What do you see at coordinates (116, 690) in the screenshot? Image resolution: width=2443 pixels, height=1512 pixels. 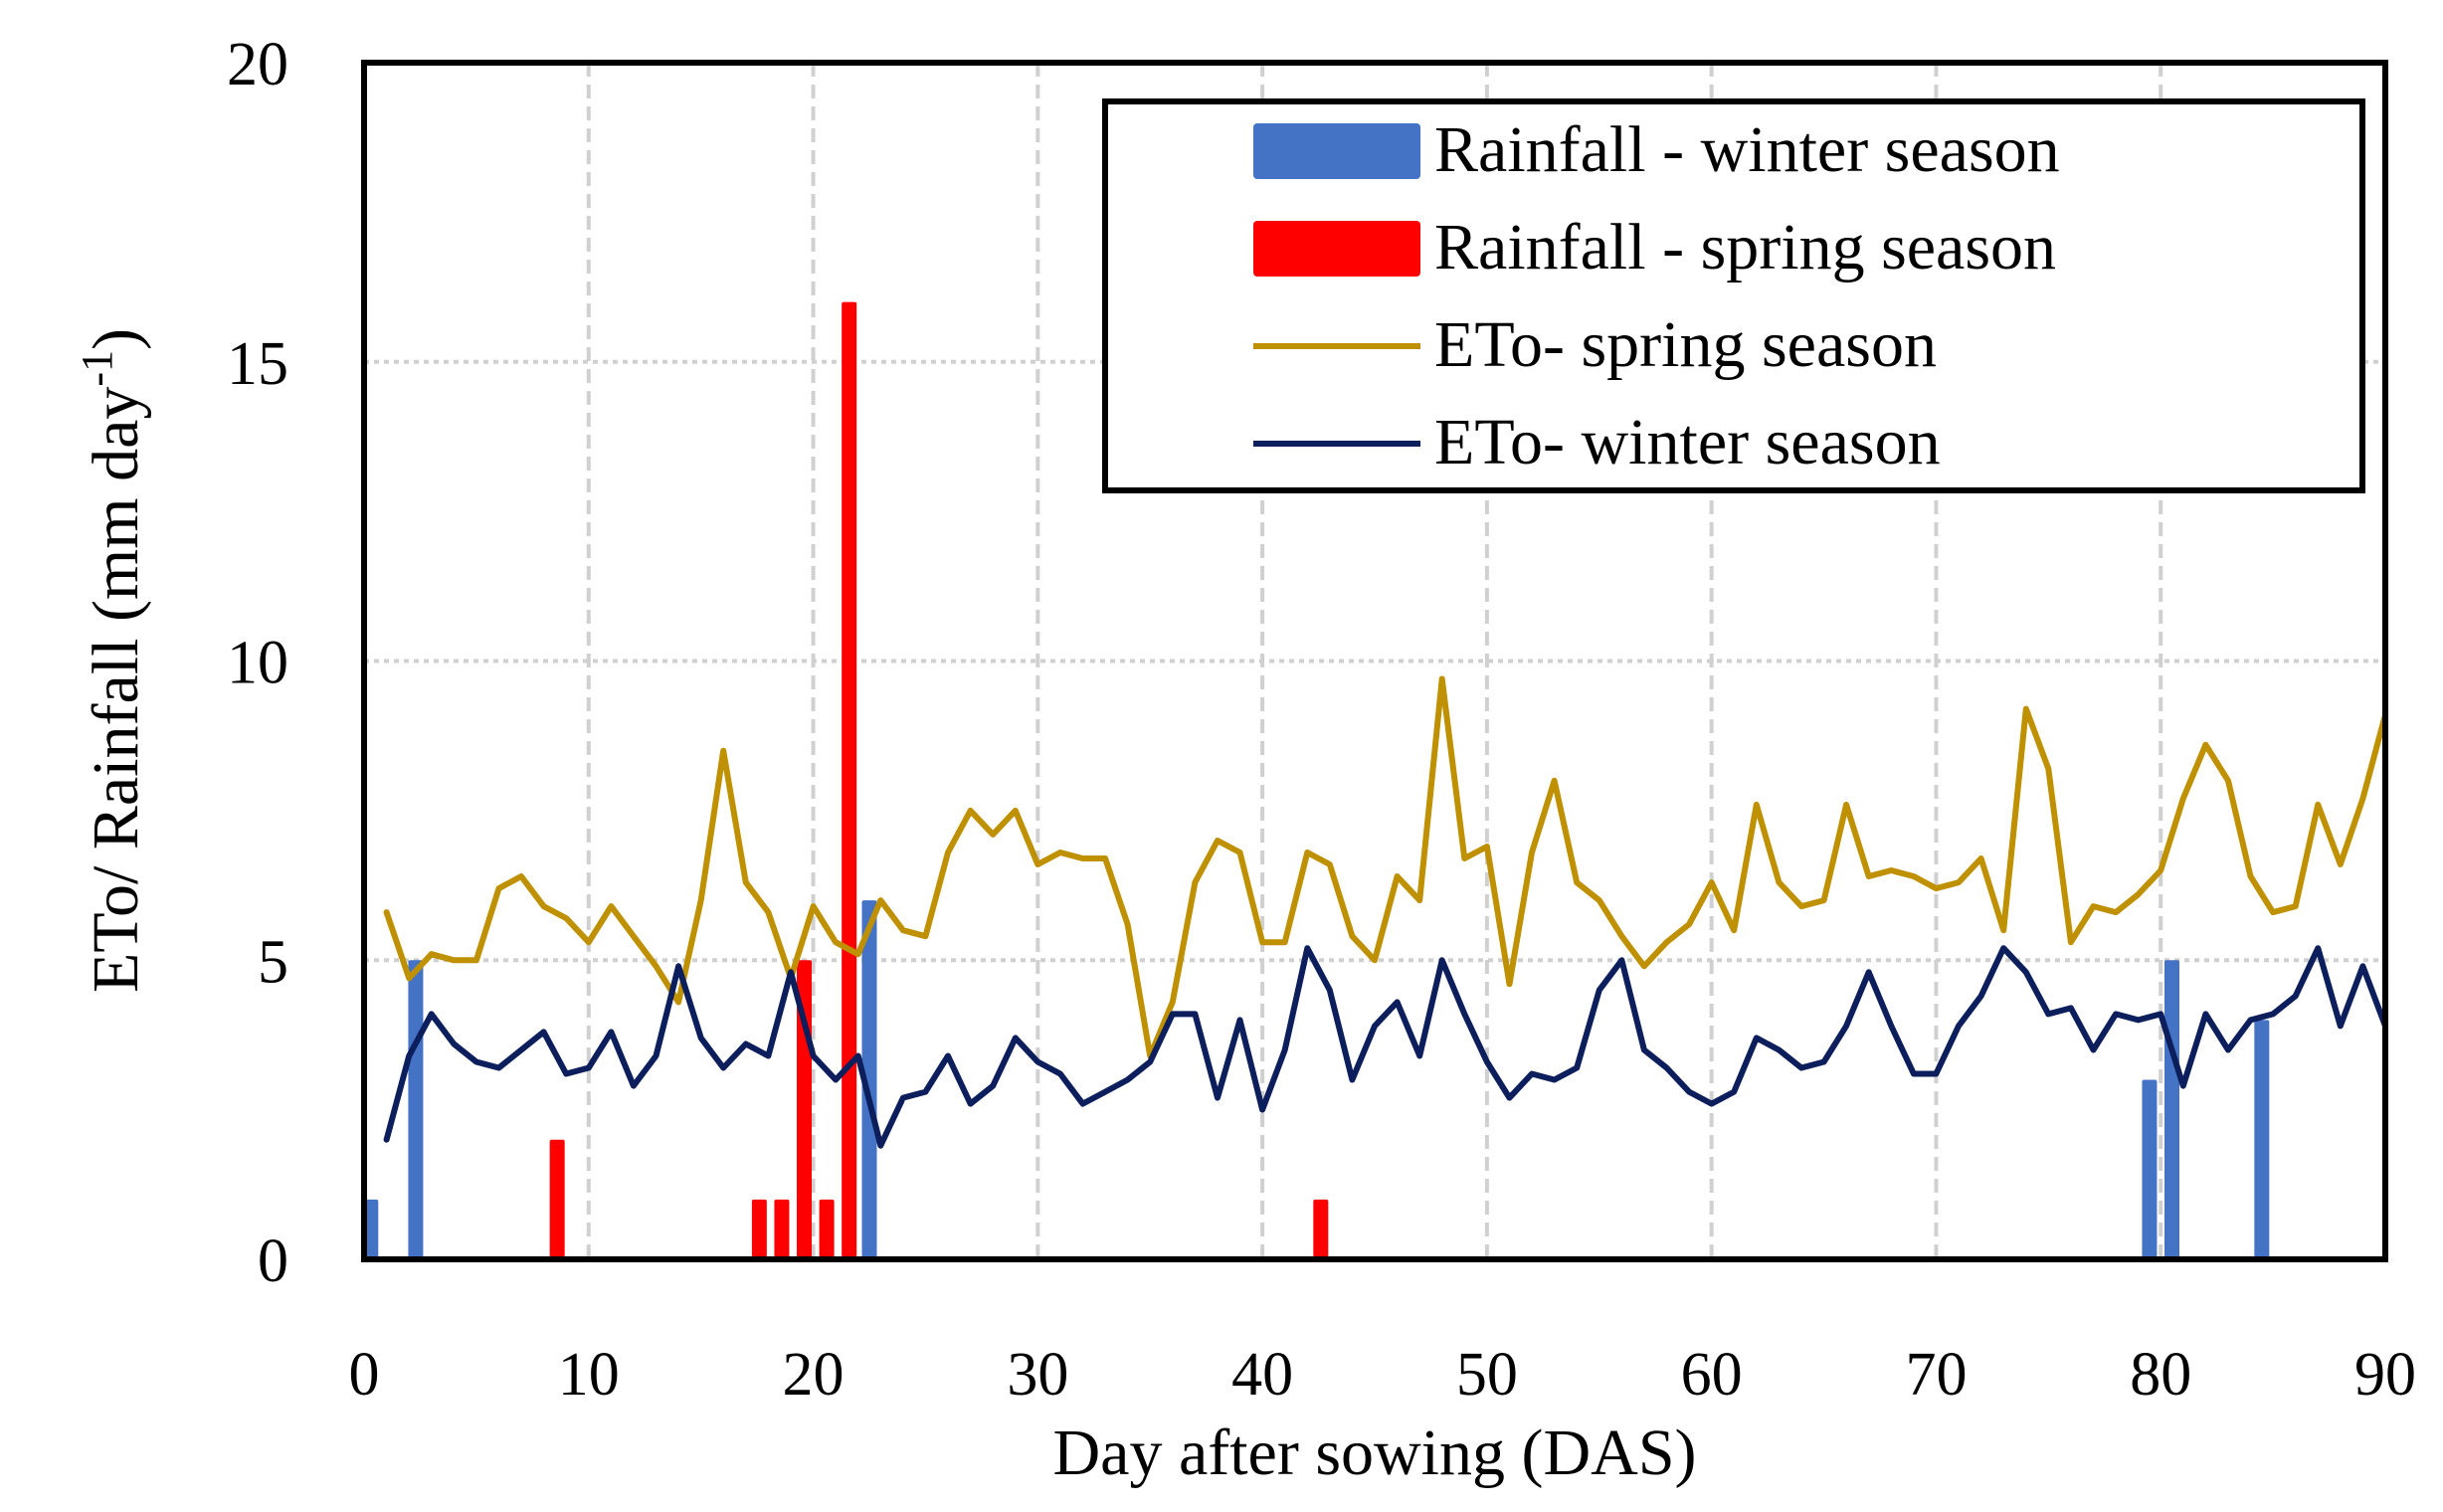 I see `y-axis-title-main: ETo/ Rainfall (mm day` at bounding box center [116, 690].